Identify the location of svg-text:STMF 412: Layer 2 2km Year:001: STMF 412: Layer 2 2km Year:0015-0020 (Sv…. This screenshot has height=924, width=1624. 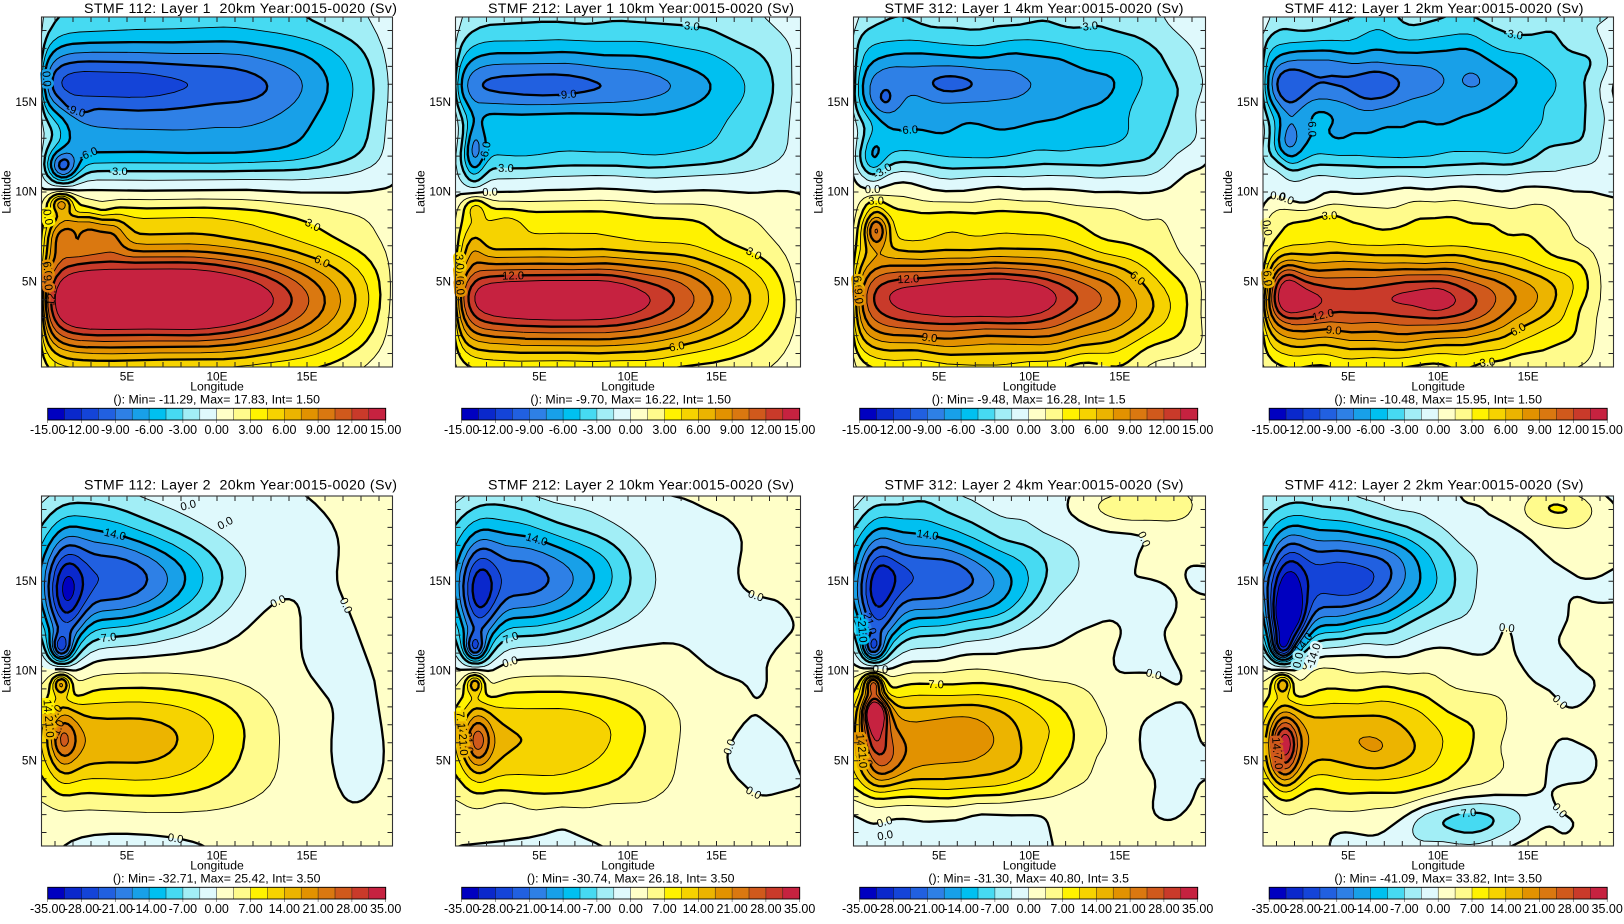
(1434, 486).